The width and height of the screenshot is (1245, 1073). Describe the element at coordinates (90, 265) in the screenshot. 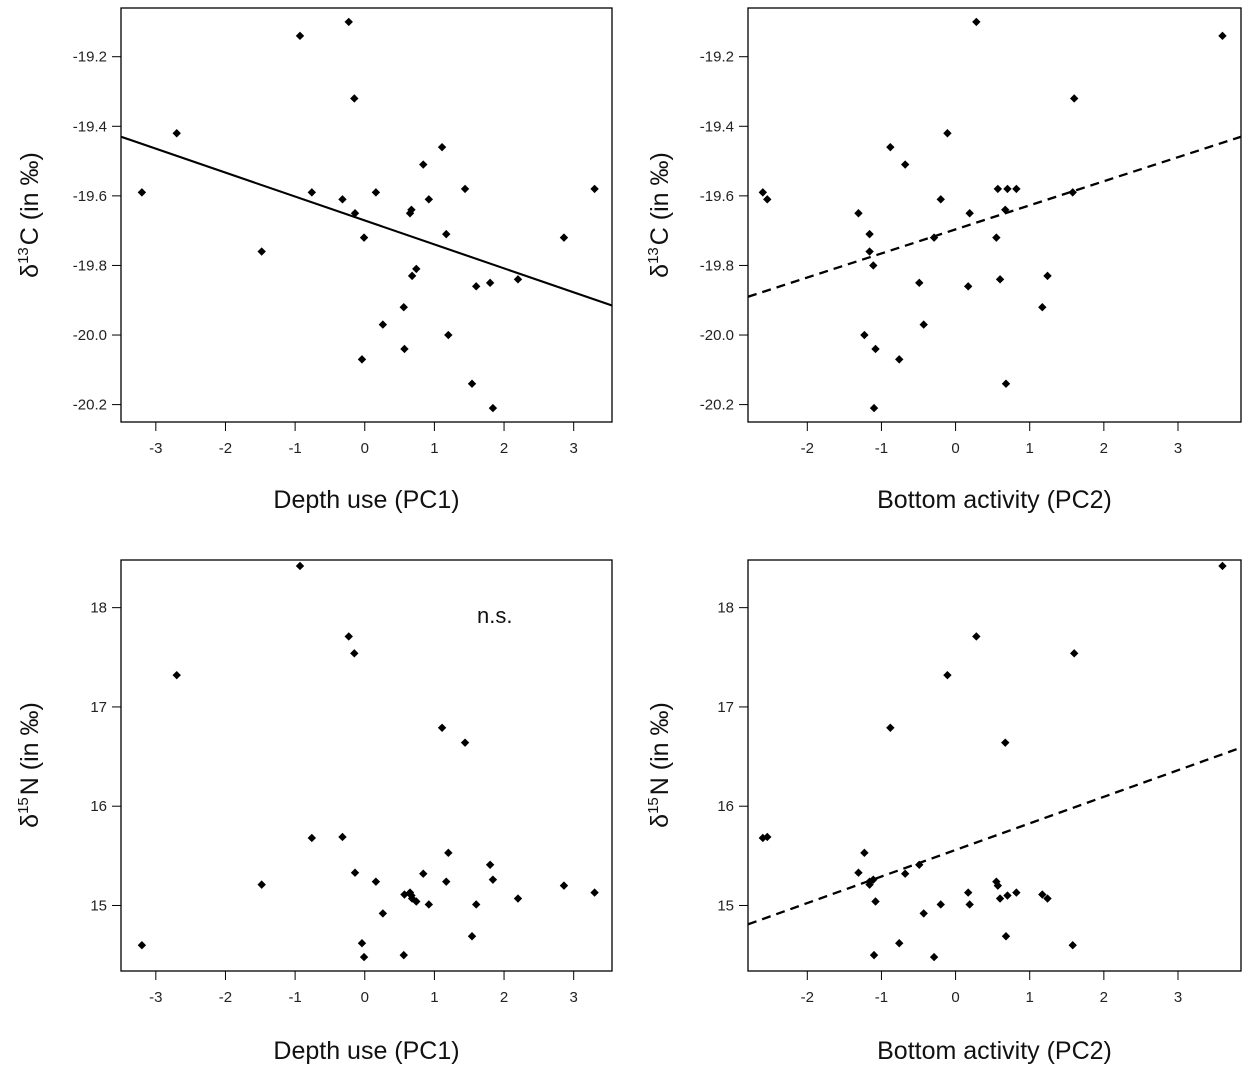

I see `y-tick-label: -19.8` at that location.